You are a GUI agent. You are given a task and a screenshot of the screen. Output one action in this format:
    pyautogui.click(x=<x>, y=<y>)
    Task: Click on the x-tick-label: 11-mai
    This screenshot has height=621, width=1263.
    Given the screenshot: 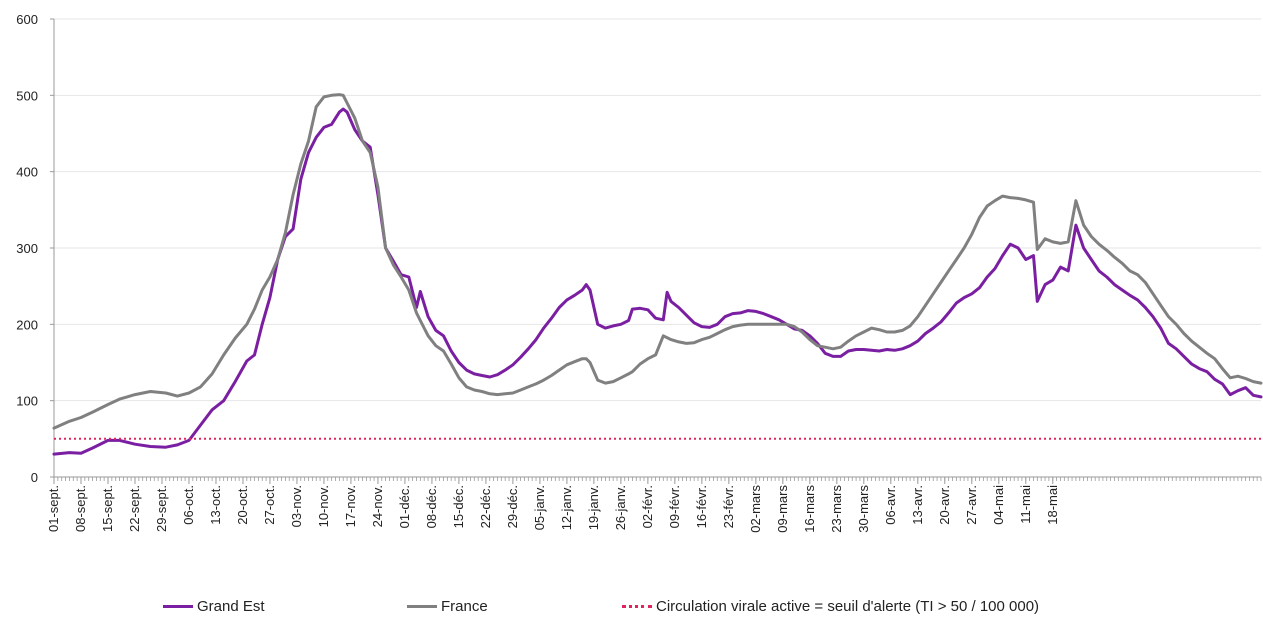 What is the action you would take?
    pyautogui.click(x=1025, y=504)
    